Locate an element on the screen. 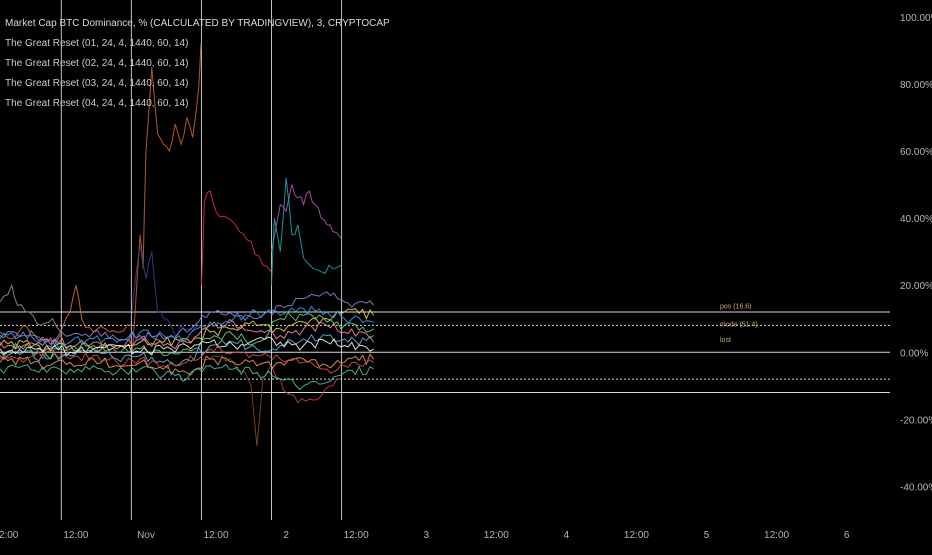 This screenshot has height=555, width=932. level-label: pos (16.6) is located at coordinates (736, 306).